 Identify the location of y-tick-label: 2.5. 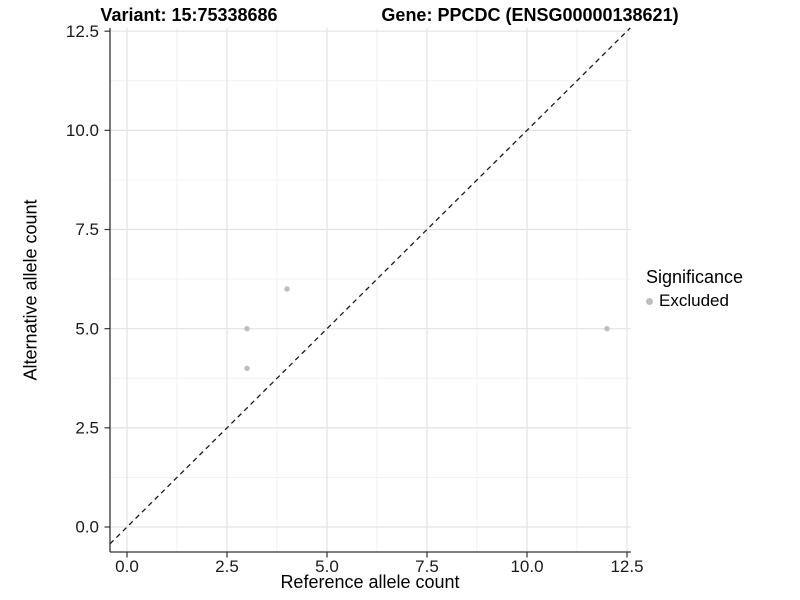
(87, 427).